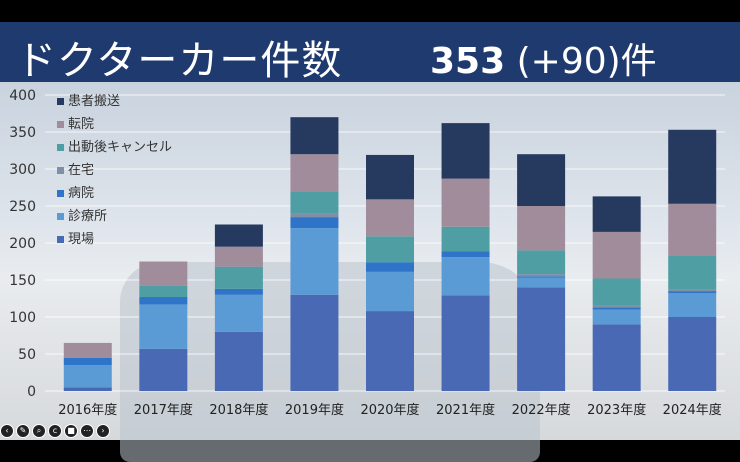 Image resolution: width=740 pixels, height=462 pixels. Describe the element at coordinates (94, 101) in the screenshot. I see `legend-label: 患者搬送` at that location.